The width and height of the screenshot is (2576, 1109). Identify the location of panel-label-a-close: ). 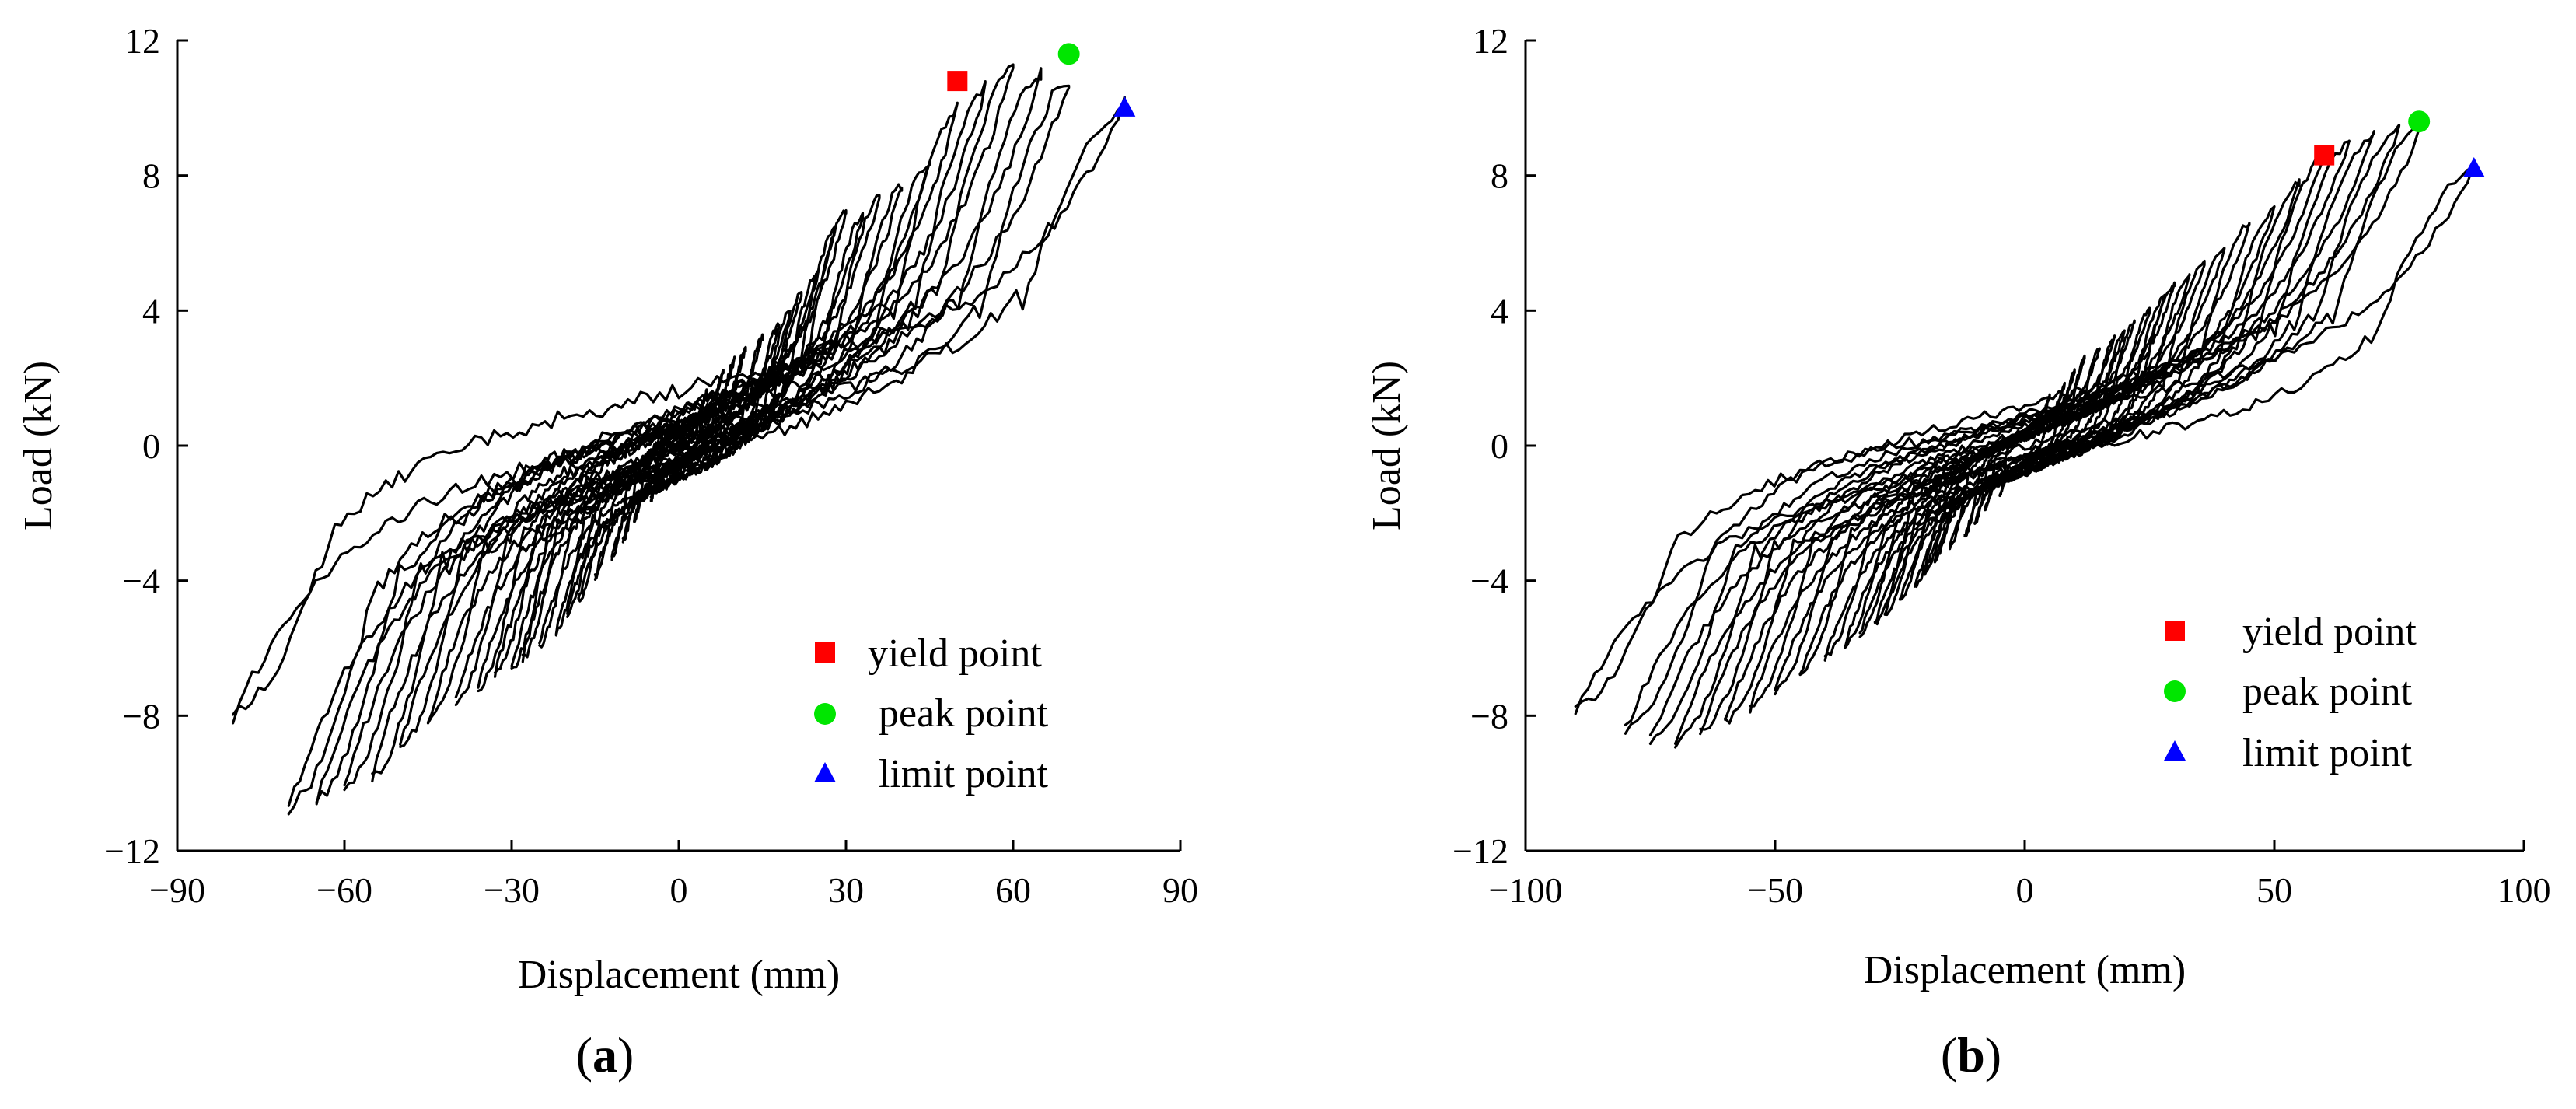
(625, 1055).